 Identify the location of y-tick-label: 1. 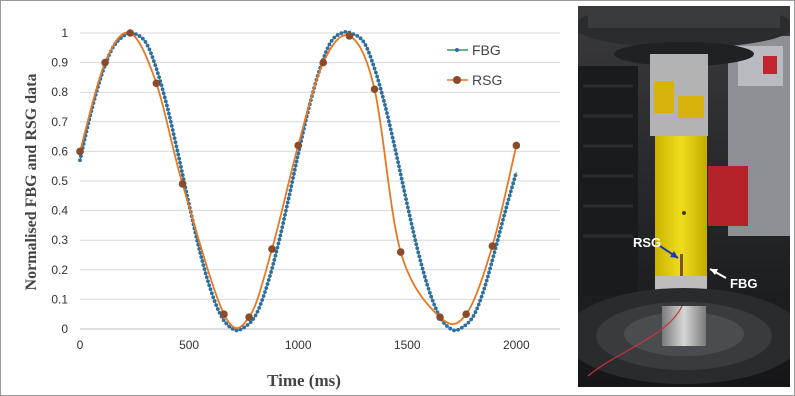
(64, 33).